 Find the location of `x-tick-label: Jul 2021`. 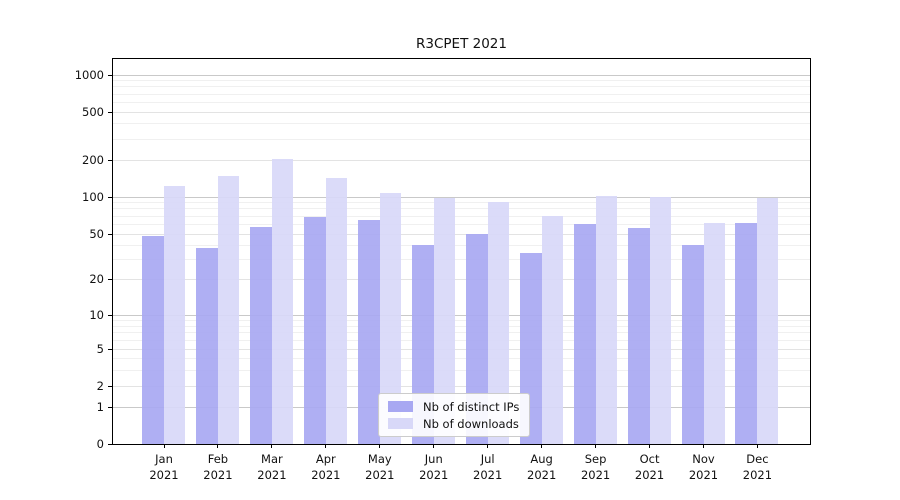

x-tick-label: Jul 2021 is located at coordinates (488, 467).